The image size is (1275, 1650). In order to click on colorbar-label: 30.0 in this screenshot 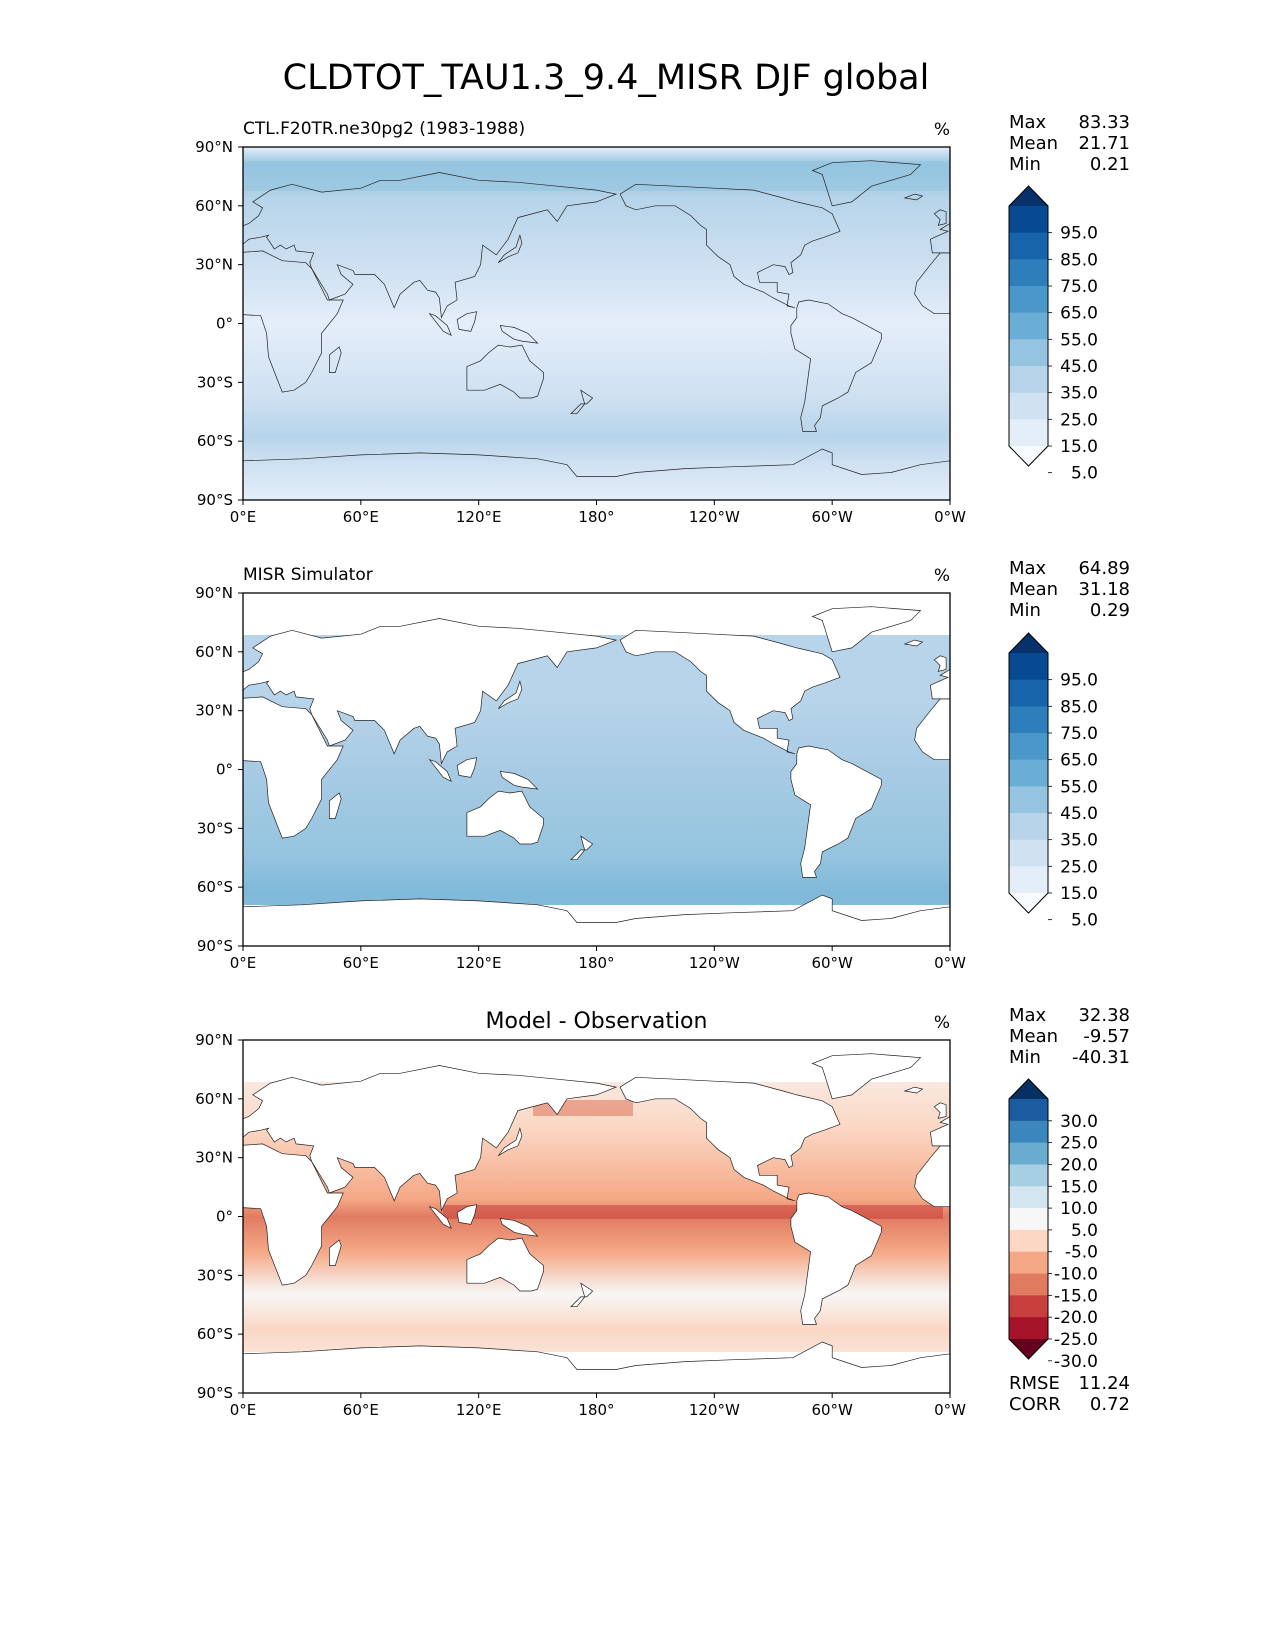, I will do `click(1079, 1122)`.